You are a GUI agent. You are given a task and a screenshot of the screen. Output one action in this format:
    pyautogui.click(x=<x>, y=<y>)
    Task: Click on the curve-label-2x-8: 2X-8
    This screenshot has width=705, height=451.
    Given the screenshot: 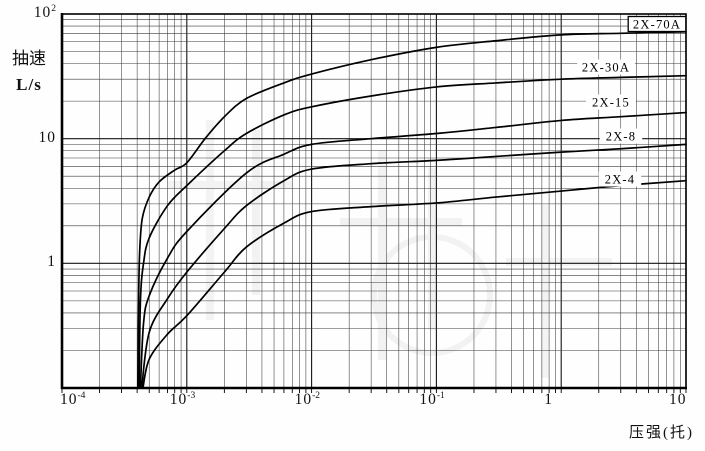 What is the action you would take?
    pyautogui.click(x=621, y=136)
    